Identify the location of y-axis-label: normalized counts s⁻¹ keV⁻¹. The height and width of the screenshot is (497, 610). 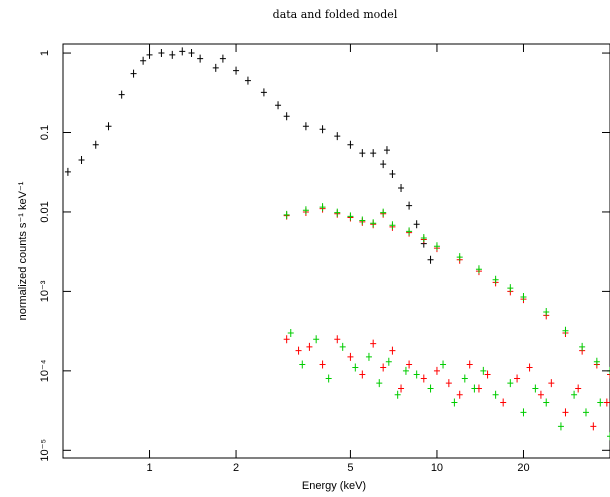
(23, 250).